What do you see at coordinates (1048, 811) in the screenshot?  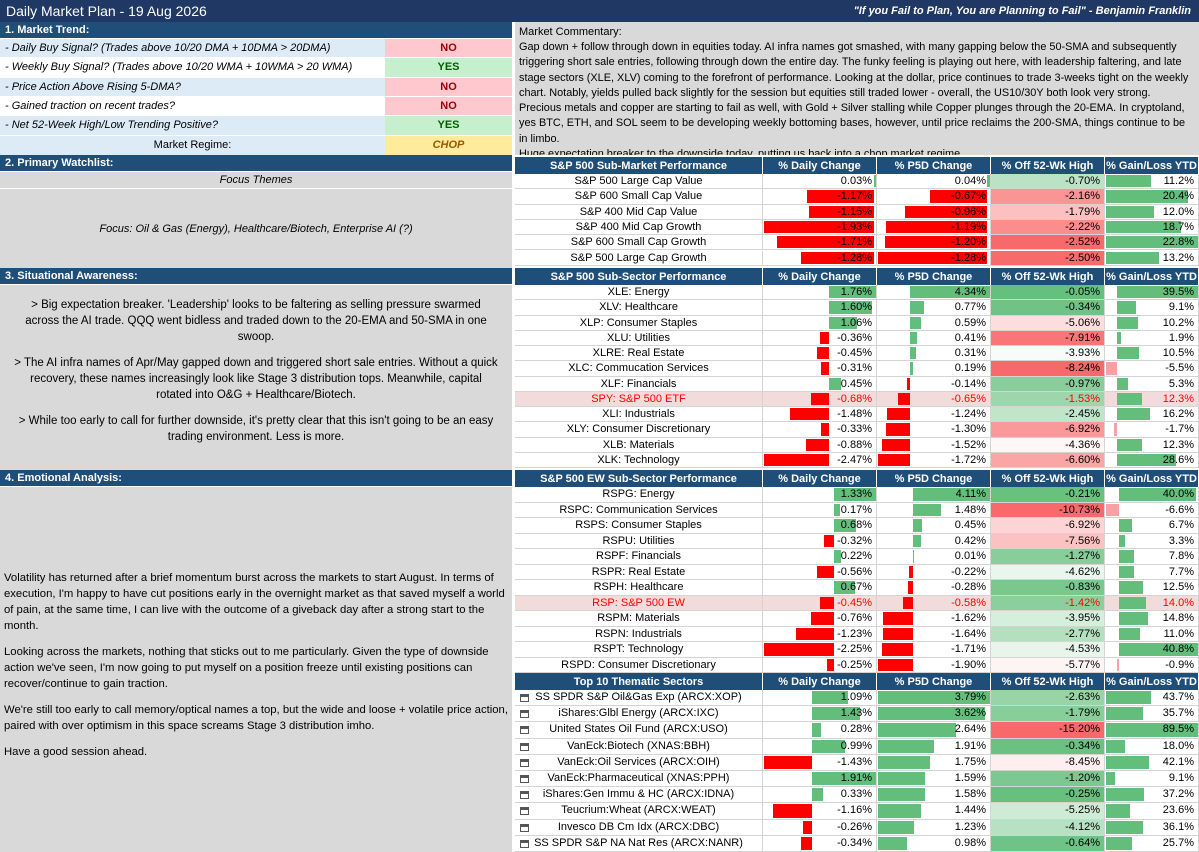 I see `cell: -5.25%` at bounding box center [1048, 811].